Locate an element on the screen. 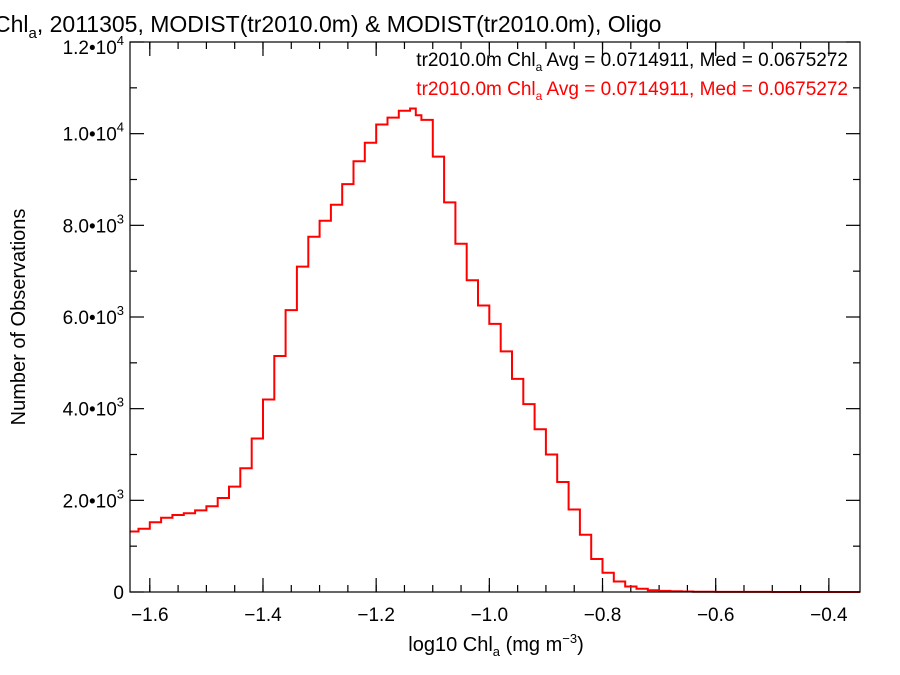 The image size is (900, 675). y-tick-label: 0 is located at coordinates (118, 593).